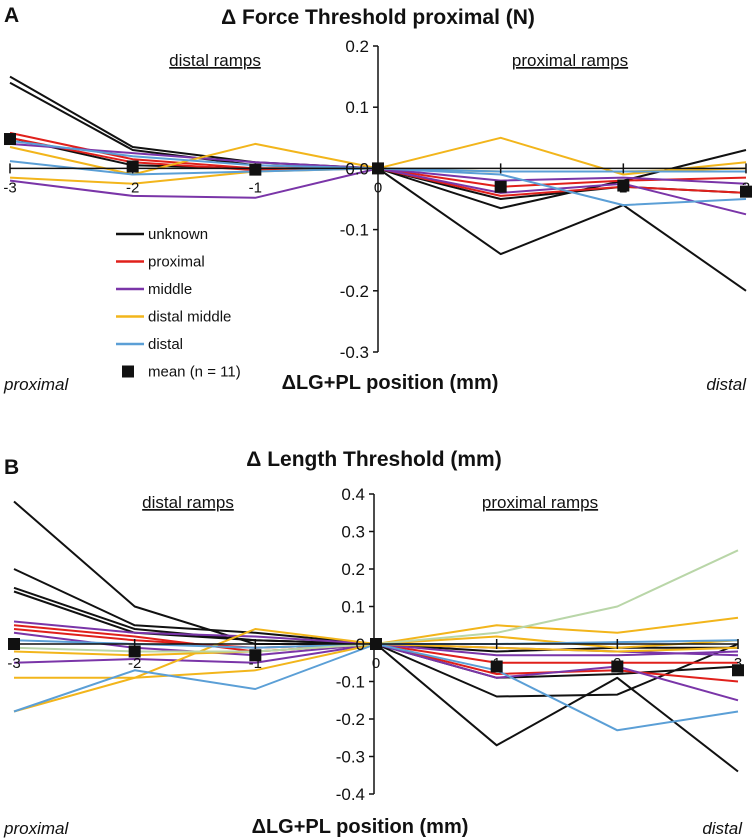 This screenshot has width=755, height=838. What do you see at coordinates (165, 344) in the screenshot?
I see `legend-label: distal` at bounding box center [165, 344].